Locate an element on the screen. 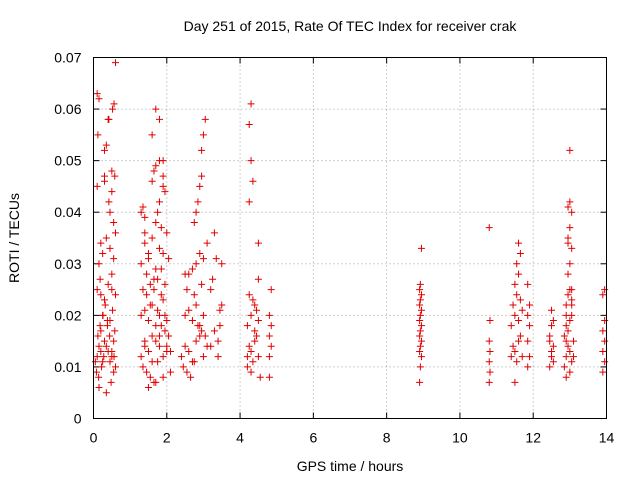  x-tick-label: 4 is located at coordinates (240, 438).